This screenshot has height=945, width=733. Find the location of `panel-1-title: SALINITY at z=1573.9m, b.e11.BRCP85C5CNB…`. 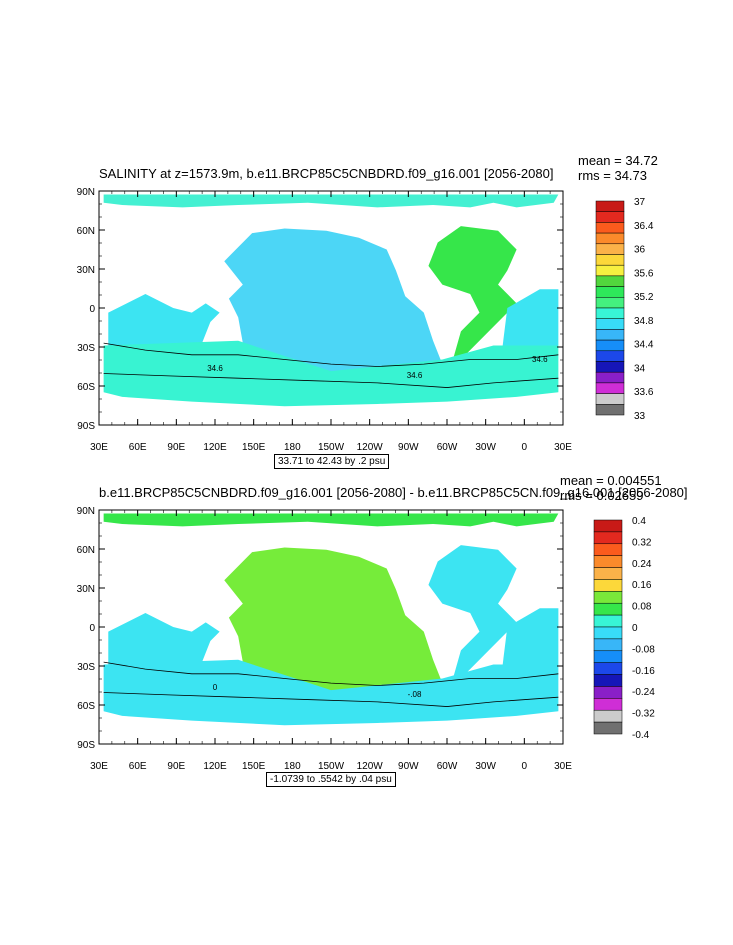

panel-1-title: SALINITY at z=1573.9m, b.e11.BRCP85C5CNB… is located at coordinates (326, 173).